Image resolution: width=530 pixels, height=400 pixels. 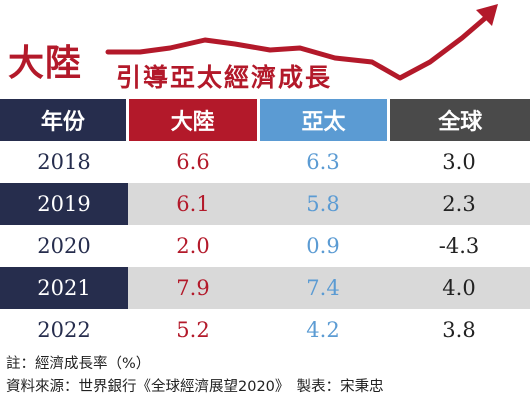 What do you see at coordinates (45, 63) in the screenshot?
I see `title-main: 大陸` at bounding box center [45, 63].